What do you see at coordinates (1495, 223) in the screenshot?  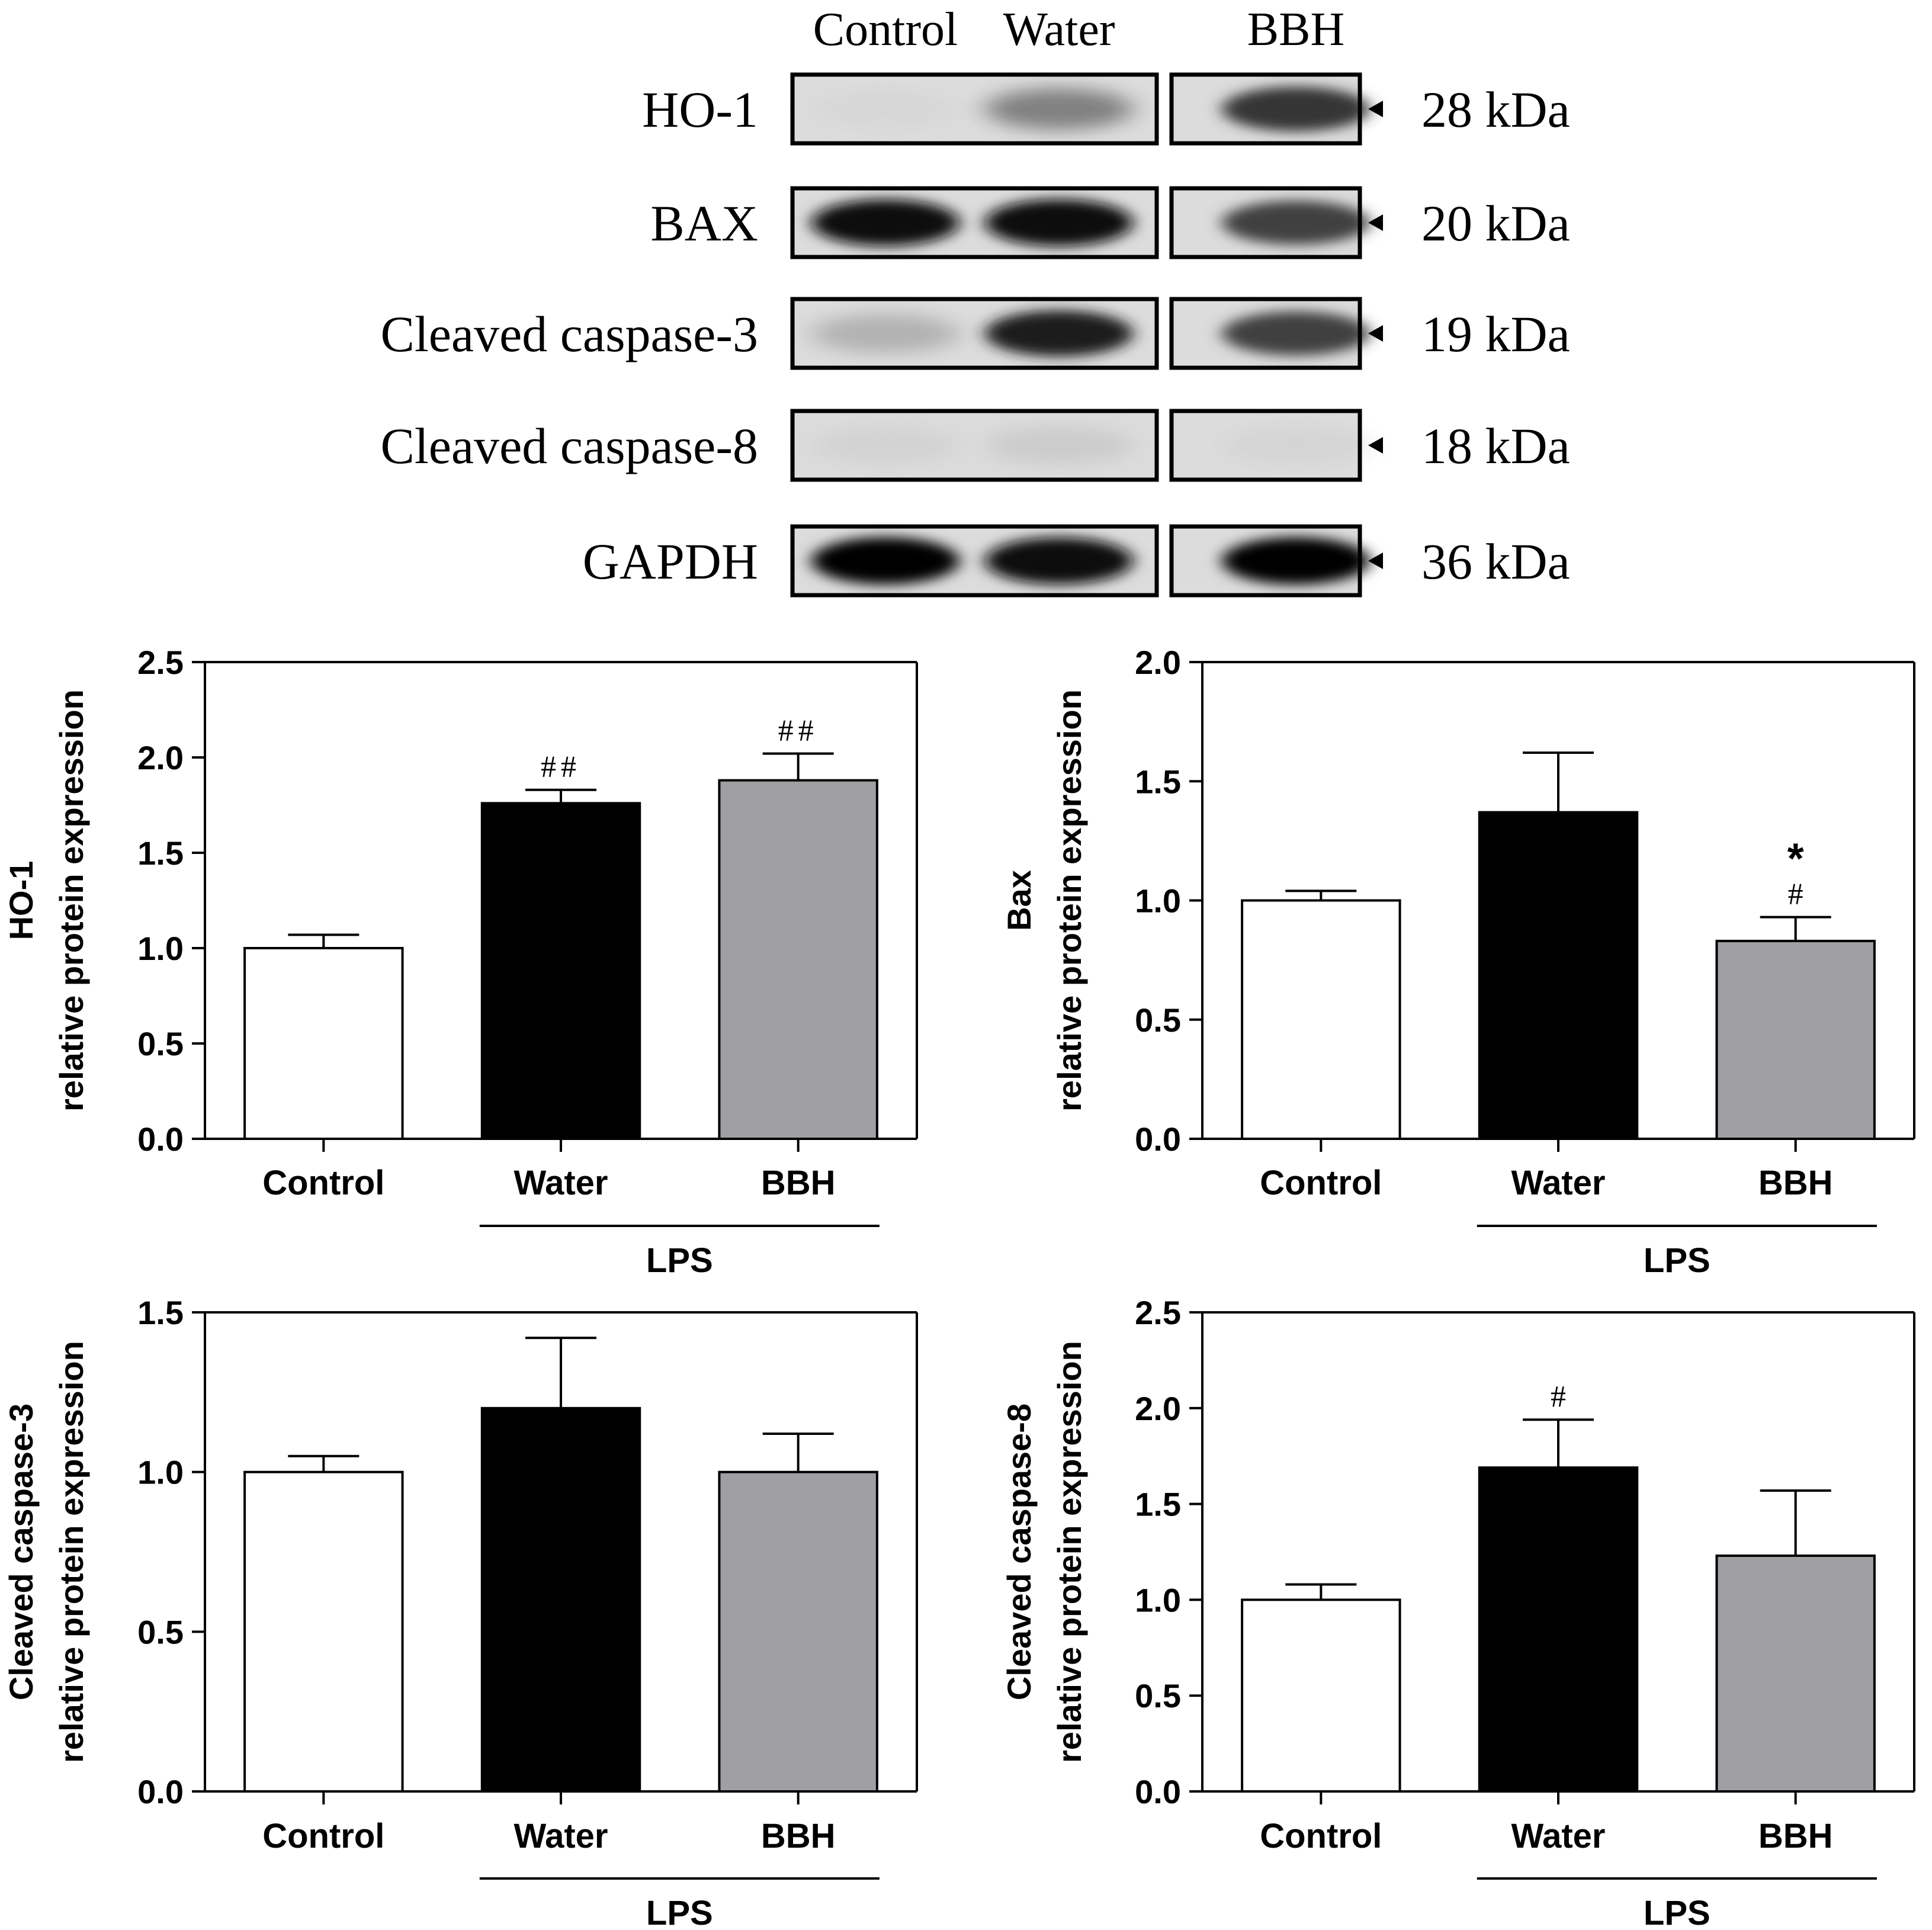 I see `blot-mw-label: 20 kDa` at bounding box center [1495, 223].